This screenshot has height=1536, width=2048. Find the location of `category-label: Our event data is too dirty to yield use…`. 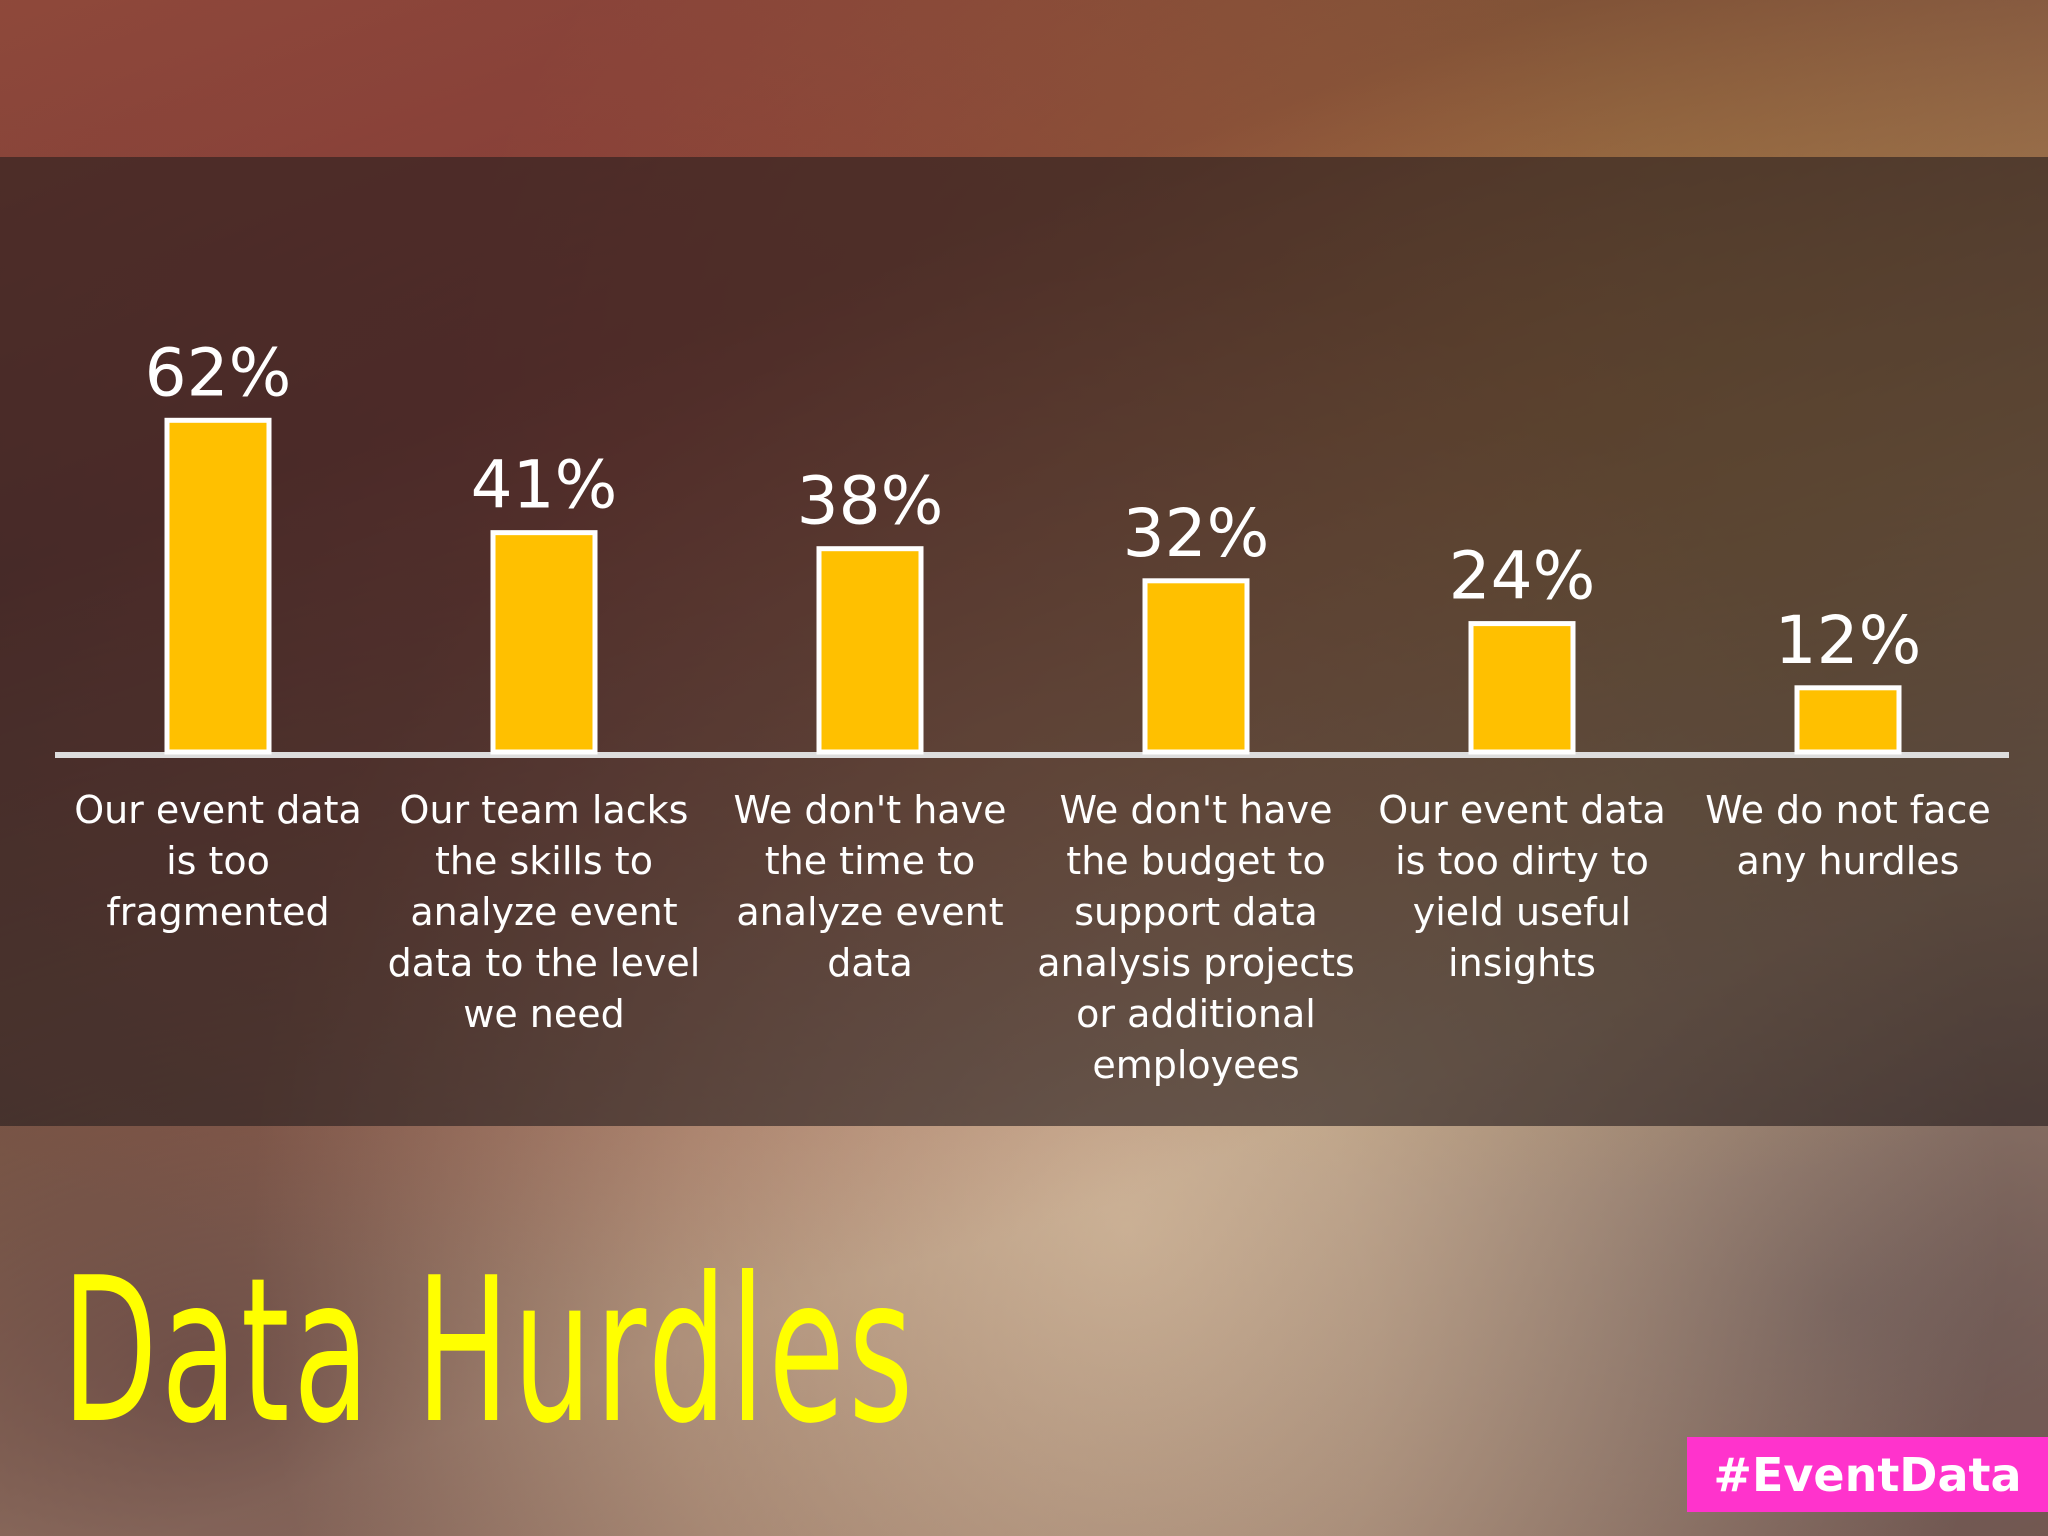

category-label: Our event data is too dirty to yield use… is located at coordinates (1522, 886).